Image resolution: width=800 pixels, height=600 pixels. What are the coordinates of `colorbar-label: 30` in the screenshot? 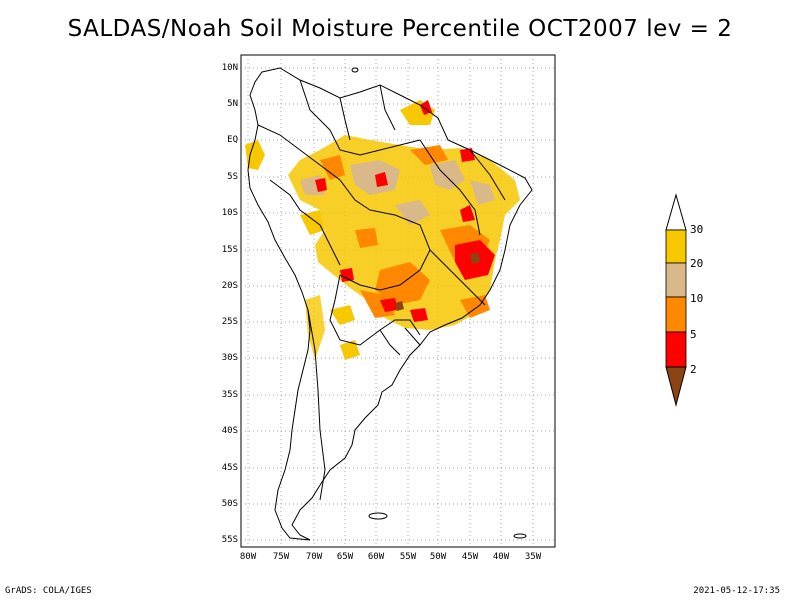 It's located at (697, 229).